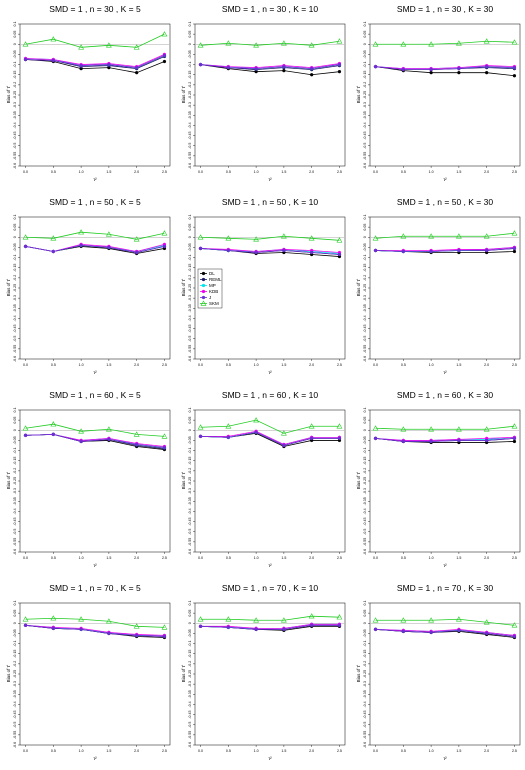  I want to click on legend-label: DL, so click(212, 273).